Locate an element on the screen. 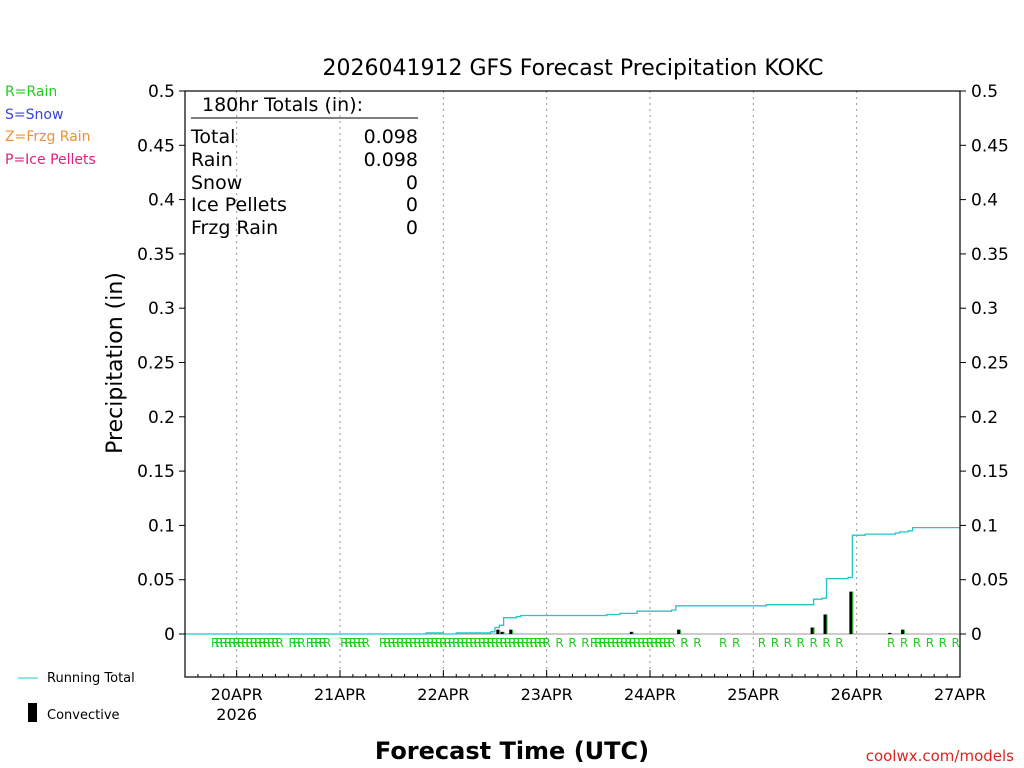  running-total-line is located at coordinates (572, 580).